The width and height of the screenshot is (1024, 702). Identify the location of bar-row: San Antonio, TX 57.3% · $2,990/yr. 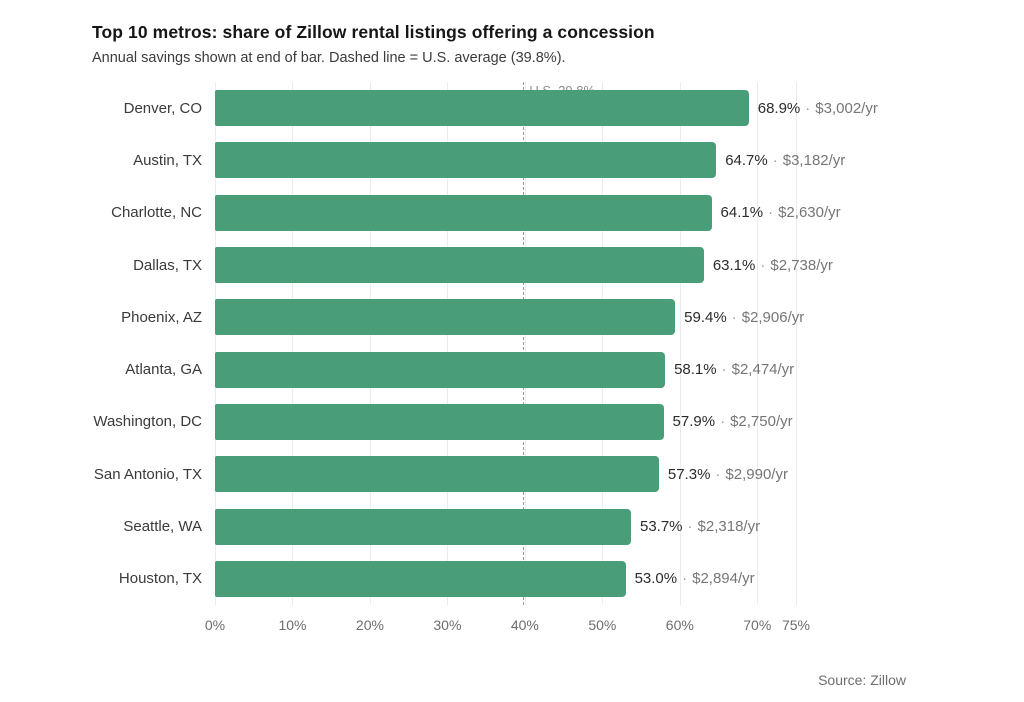
(547, 474).